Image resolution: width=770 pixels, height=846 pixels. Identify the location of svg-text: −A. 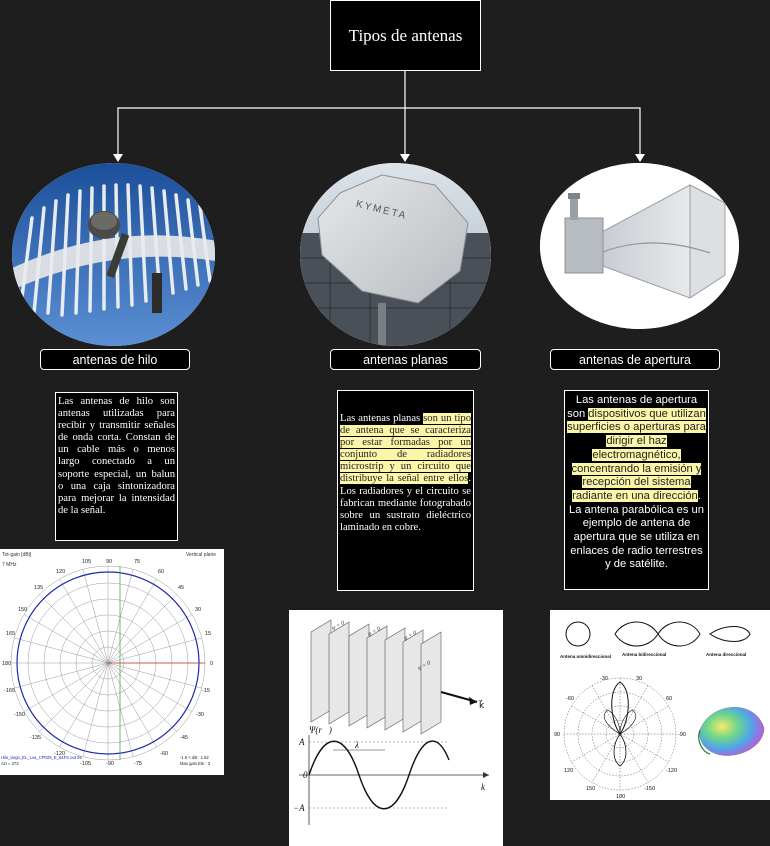
(299, 808).